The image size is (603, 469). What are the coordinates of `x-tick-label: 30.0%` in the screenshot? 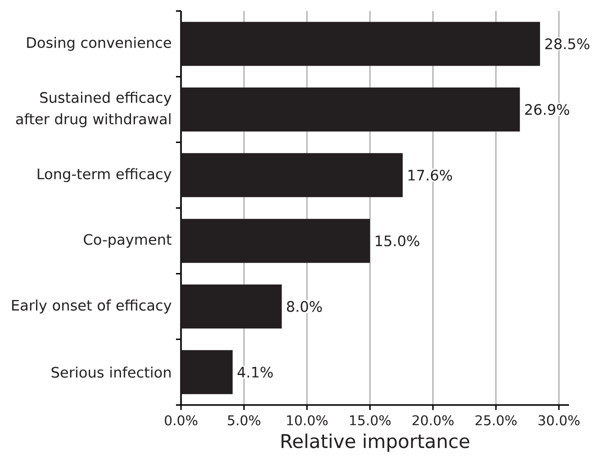 It's located at (559, 420).